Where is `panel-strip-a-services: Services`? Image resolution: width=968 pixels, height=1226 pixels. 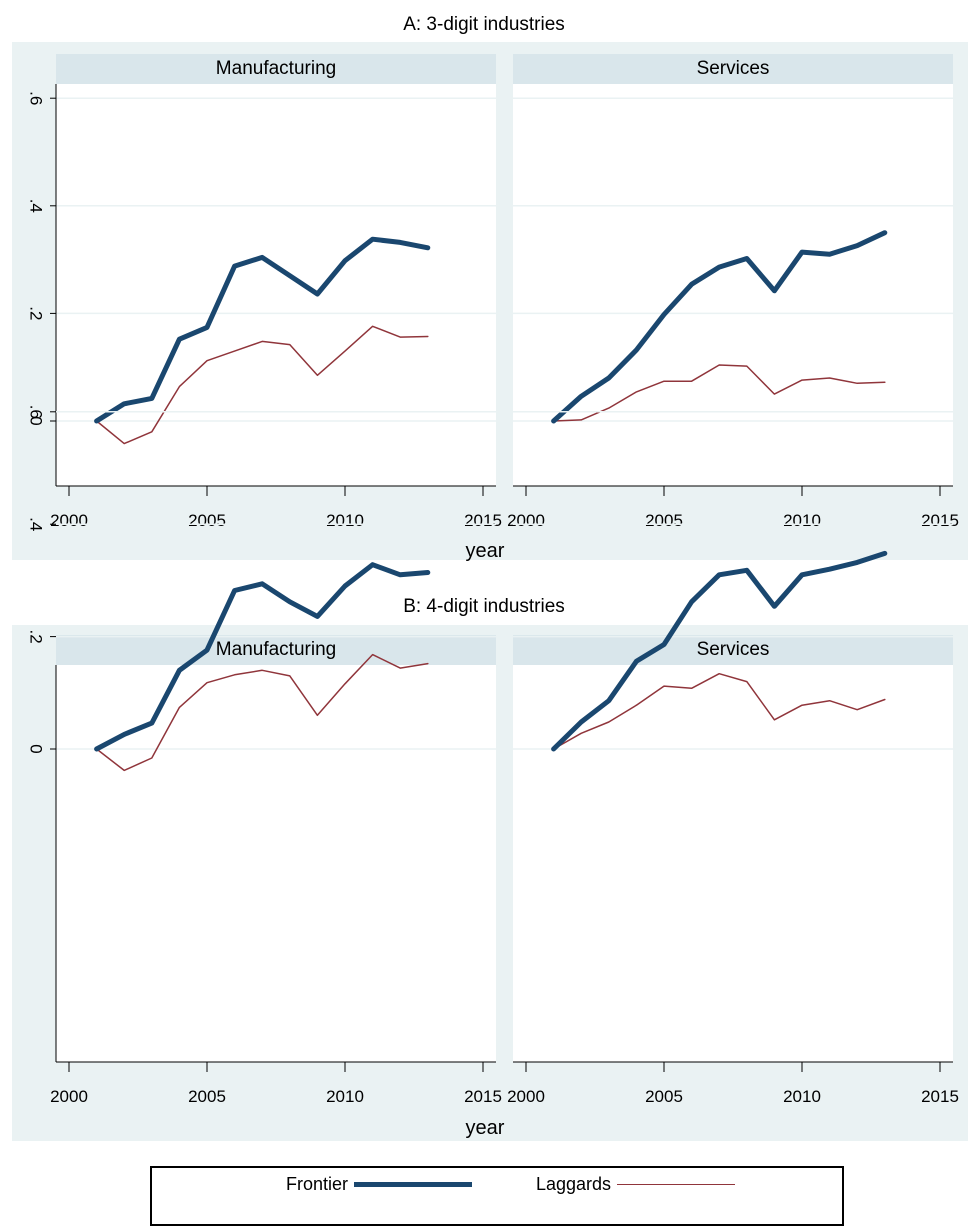 panel-strip-a-services: Services is located at coordinates (733, 69).